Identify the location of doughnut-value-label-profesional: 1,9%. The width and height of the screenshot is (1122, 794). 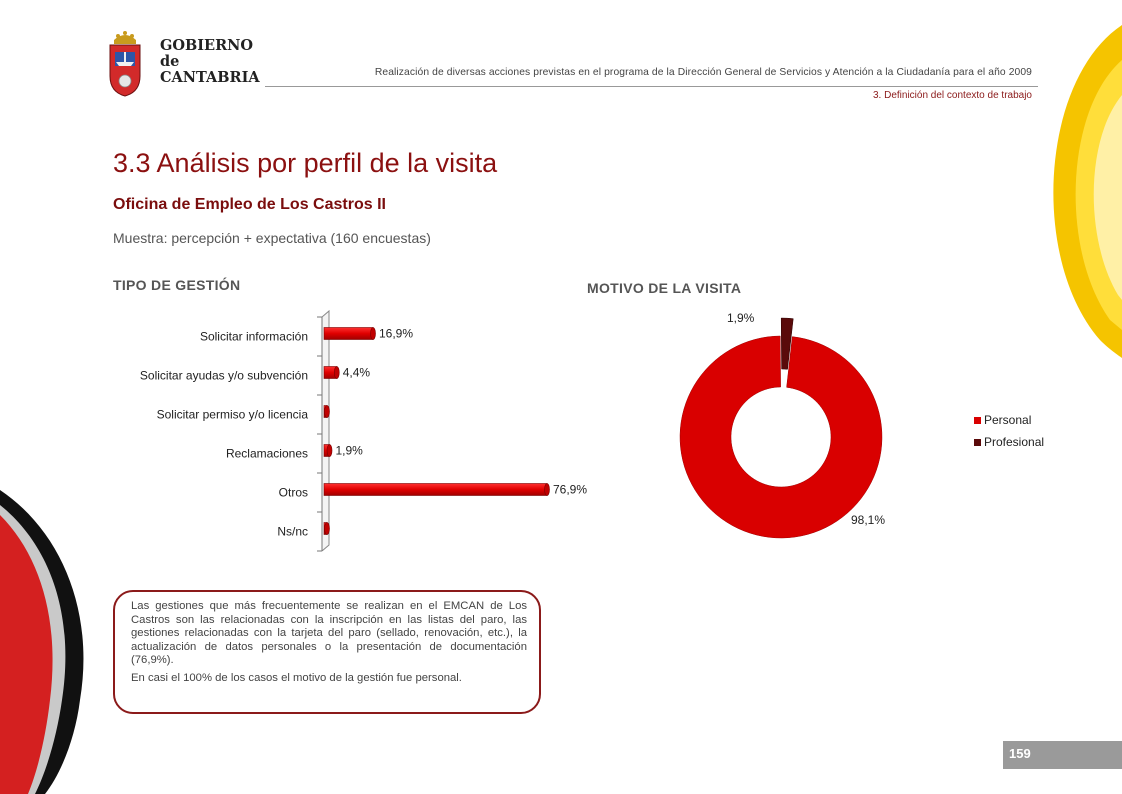
(741, 318).